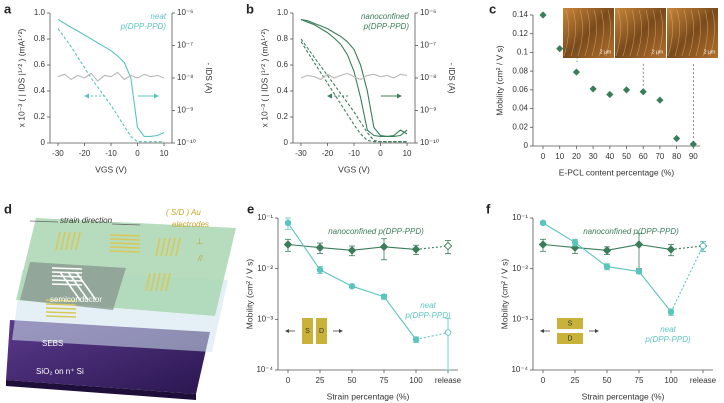  What do you see at coordinates (283, 64) in the screenshot?
I see `y-tick-label: 0.6` at bounding box center [283, 64].